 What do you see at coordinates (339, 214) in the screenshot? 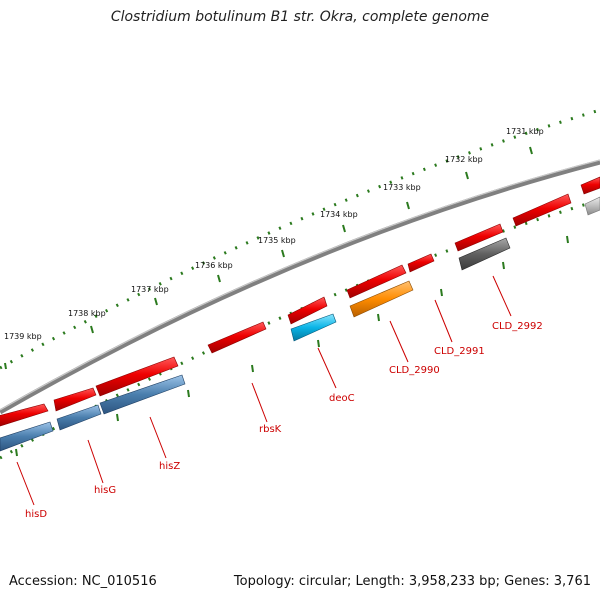
I see `scale-label-1734: 1734 kbp` at bounding box center [339, 214].